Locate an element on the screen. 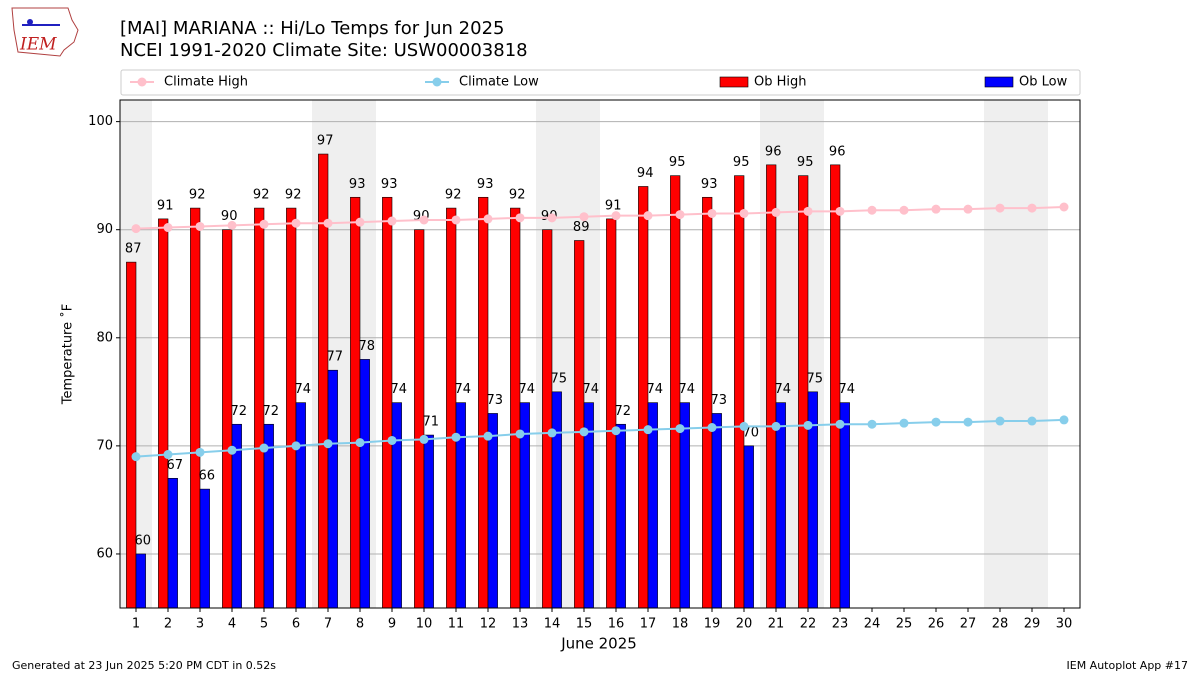 This screenshot has height=675, width=1200. x-tick-label: 21 is located at coordinates (776, 624).